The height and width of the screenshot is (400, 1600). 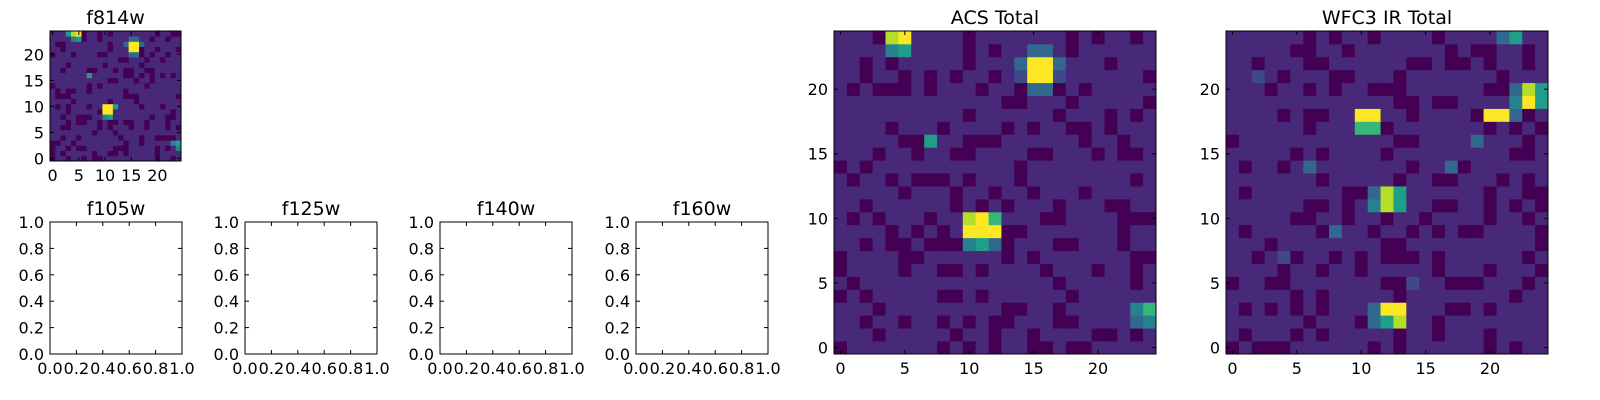 What do you see at coordinates (421, 328) in the screenshot?
I see `y-tick-label: 0.2` at bounding box center [421, 328].